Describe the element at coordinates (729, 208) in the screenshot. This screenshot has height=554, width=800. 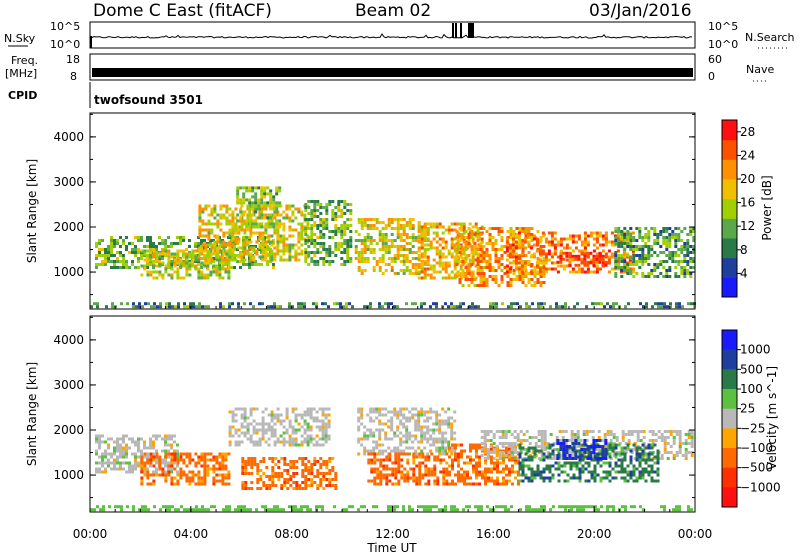
I see `power-colorbar-segment` at that location.